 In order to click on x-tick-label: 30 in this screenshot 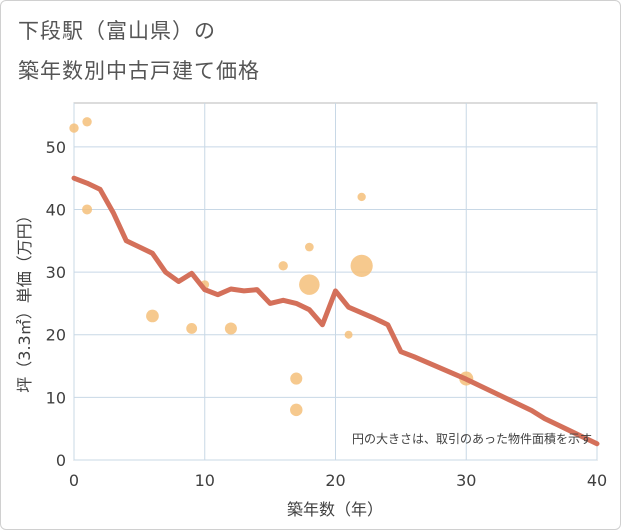, I will do `click(466, 480)`.